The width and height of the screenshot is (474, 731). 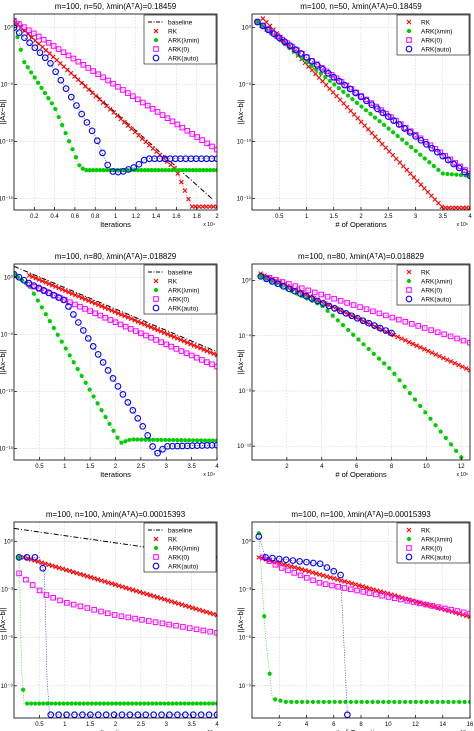 I want to click on series-line, so click(x=303, y=625).